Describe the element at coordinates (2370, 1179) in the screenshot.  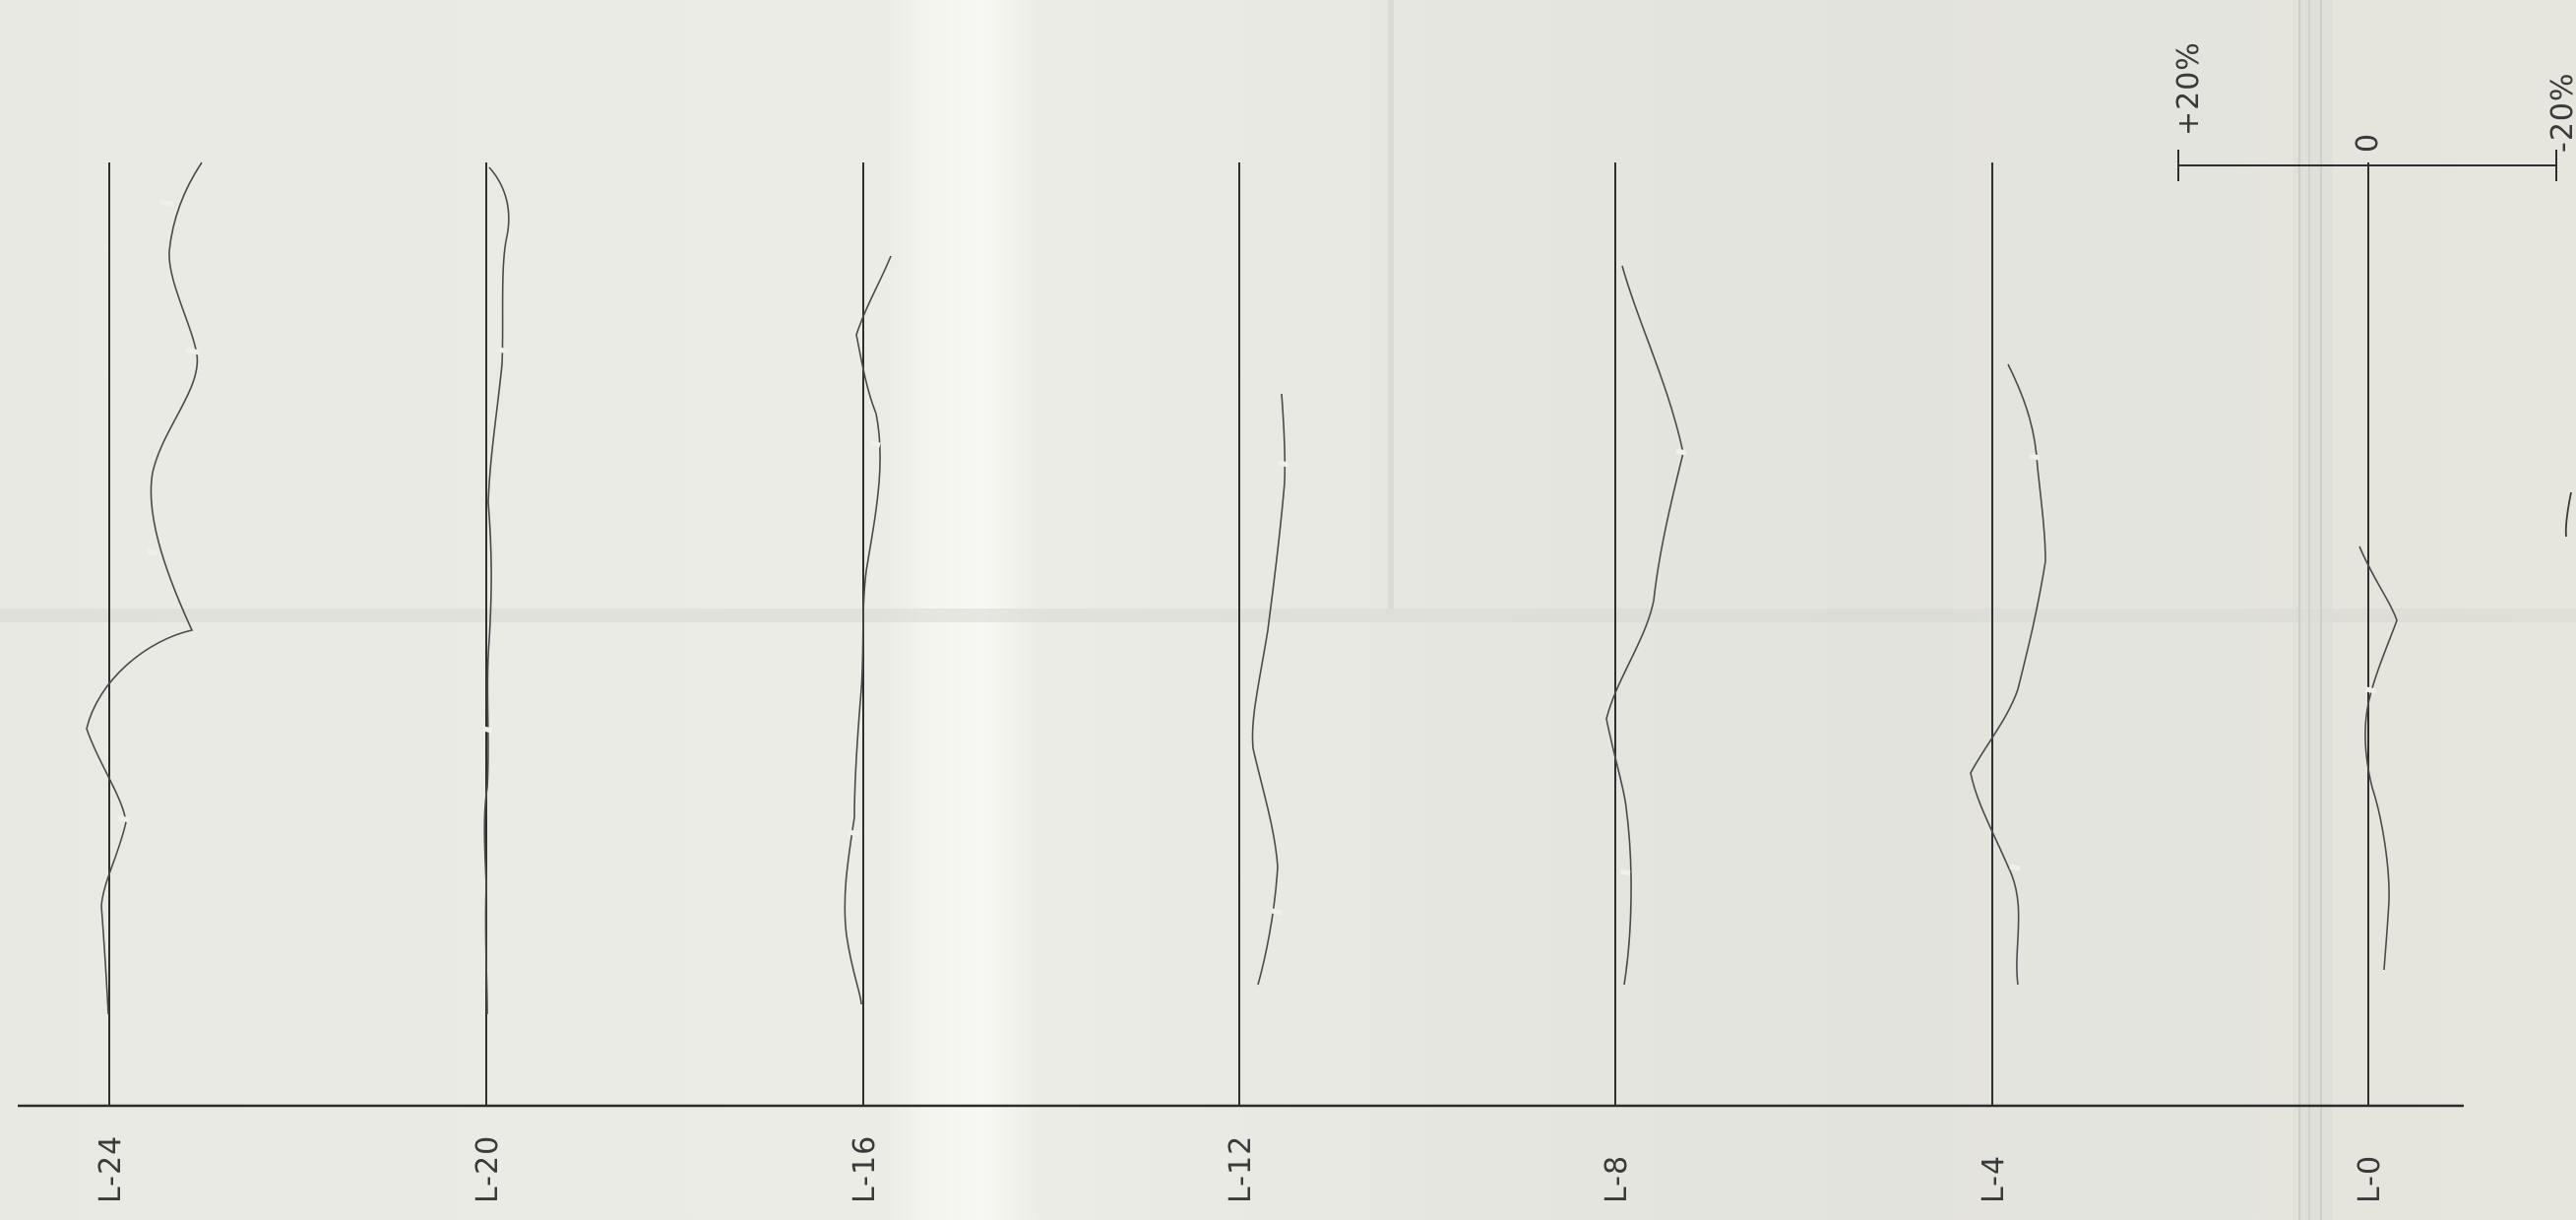
I see `station-label-l-0: L-0` at that location.